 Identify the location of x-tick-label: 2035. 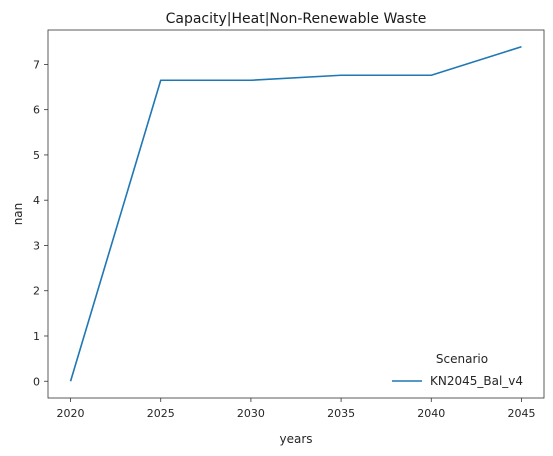
(341, 413).